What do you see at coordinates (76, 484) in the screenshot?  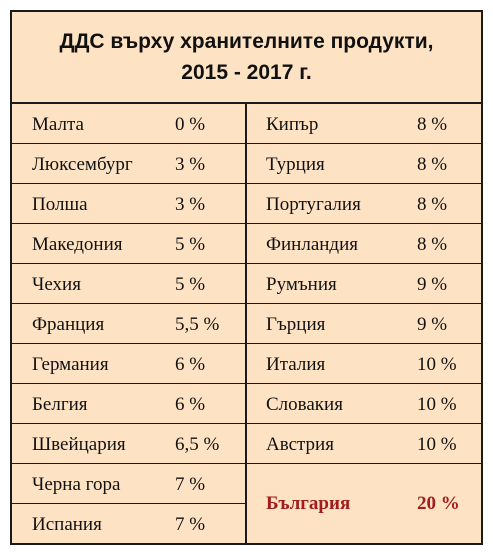 I see `country-name: Черна гора` at bounding box center [76, 484].